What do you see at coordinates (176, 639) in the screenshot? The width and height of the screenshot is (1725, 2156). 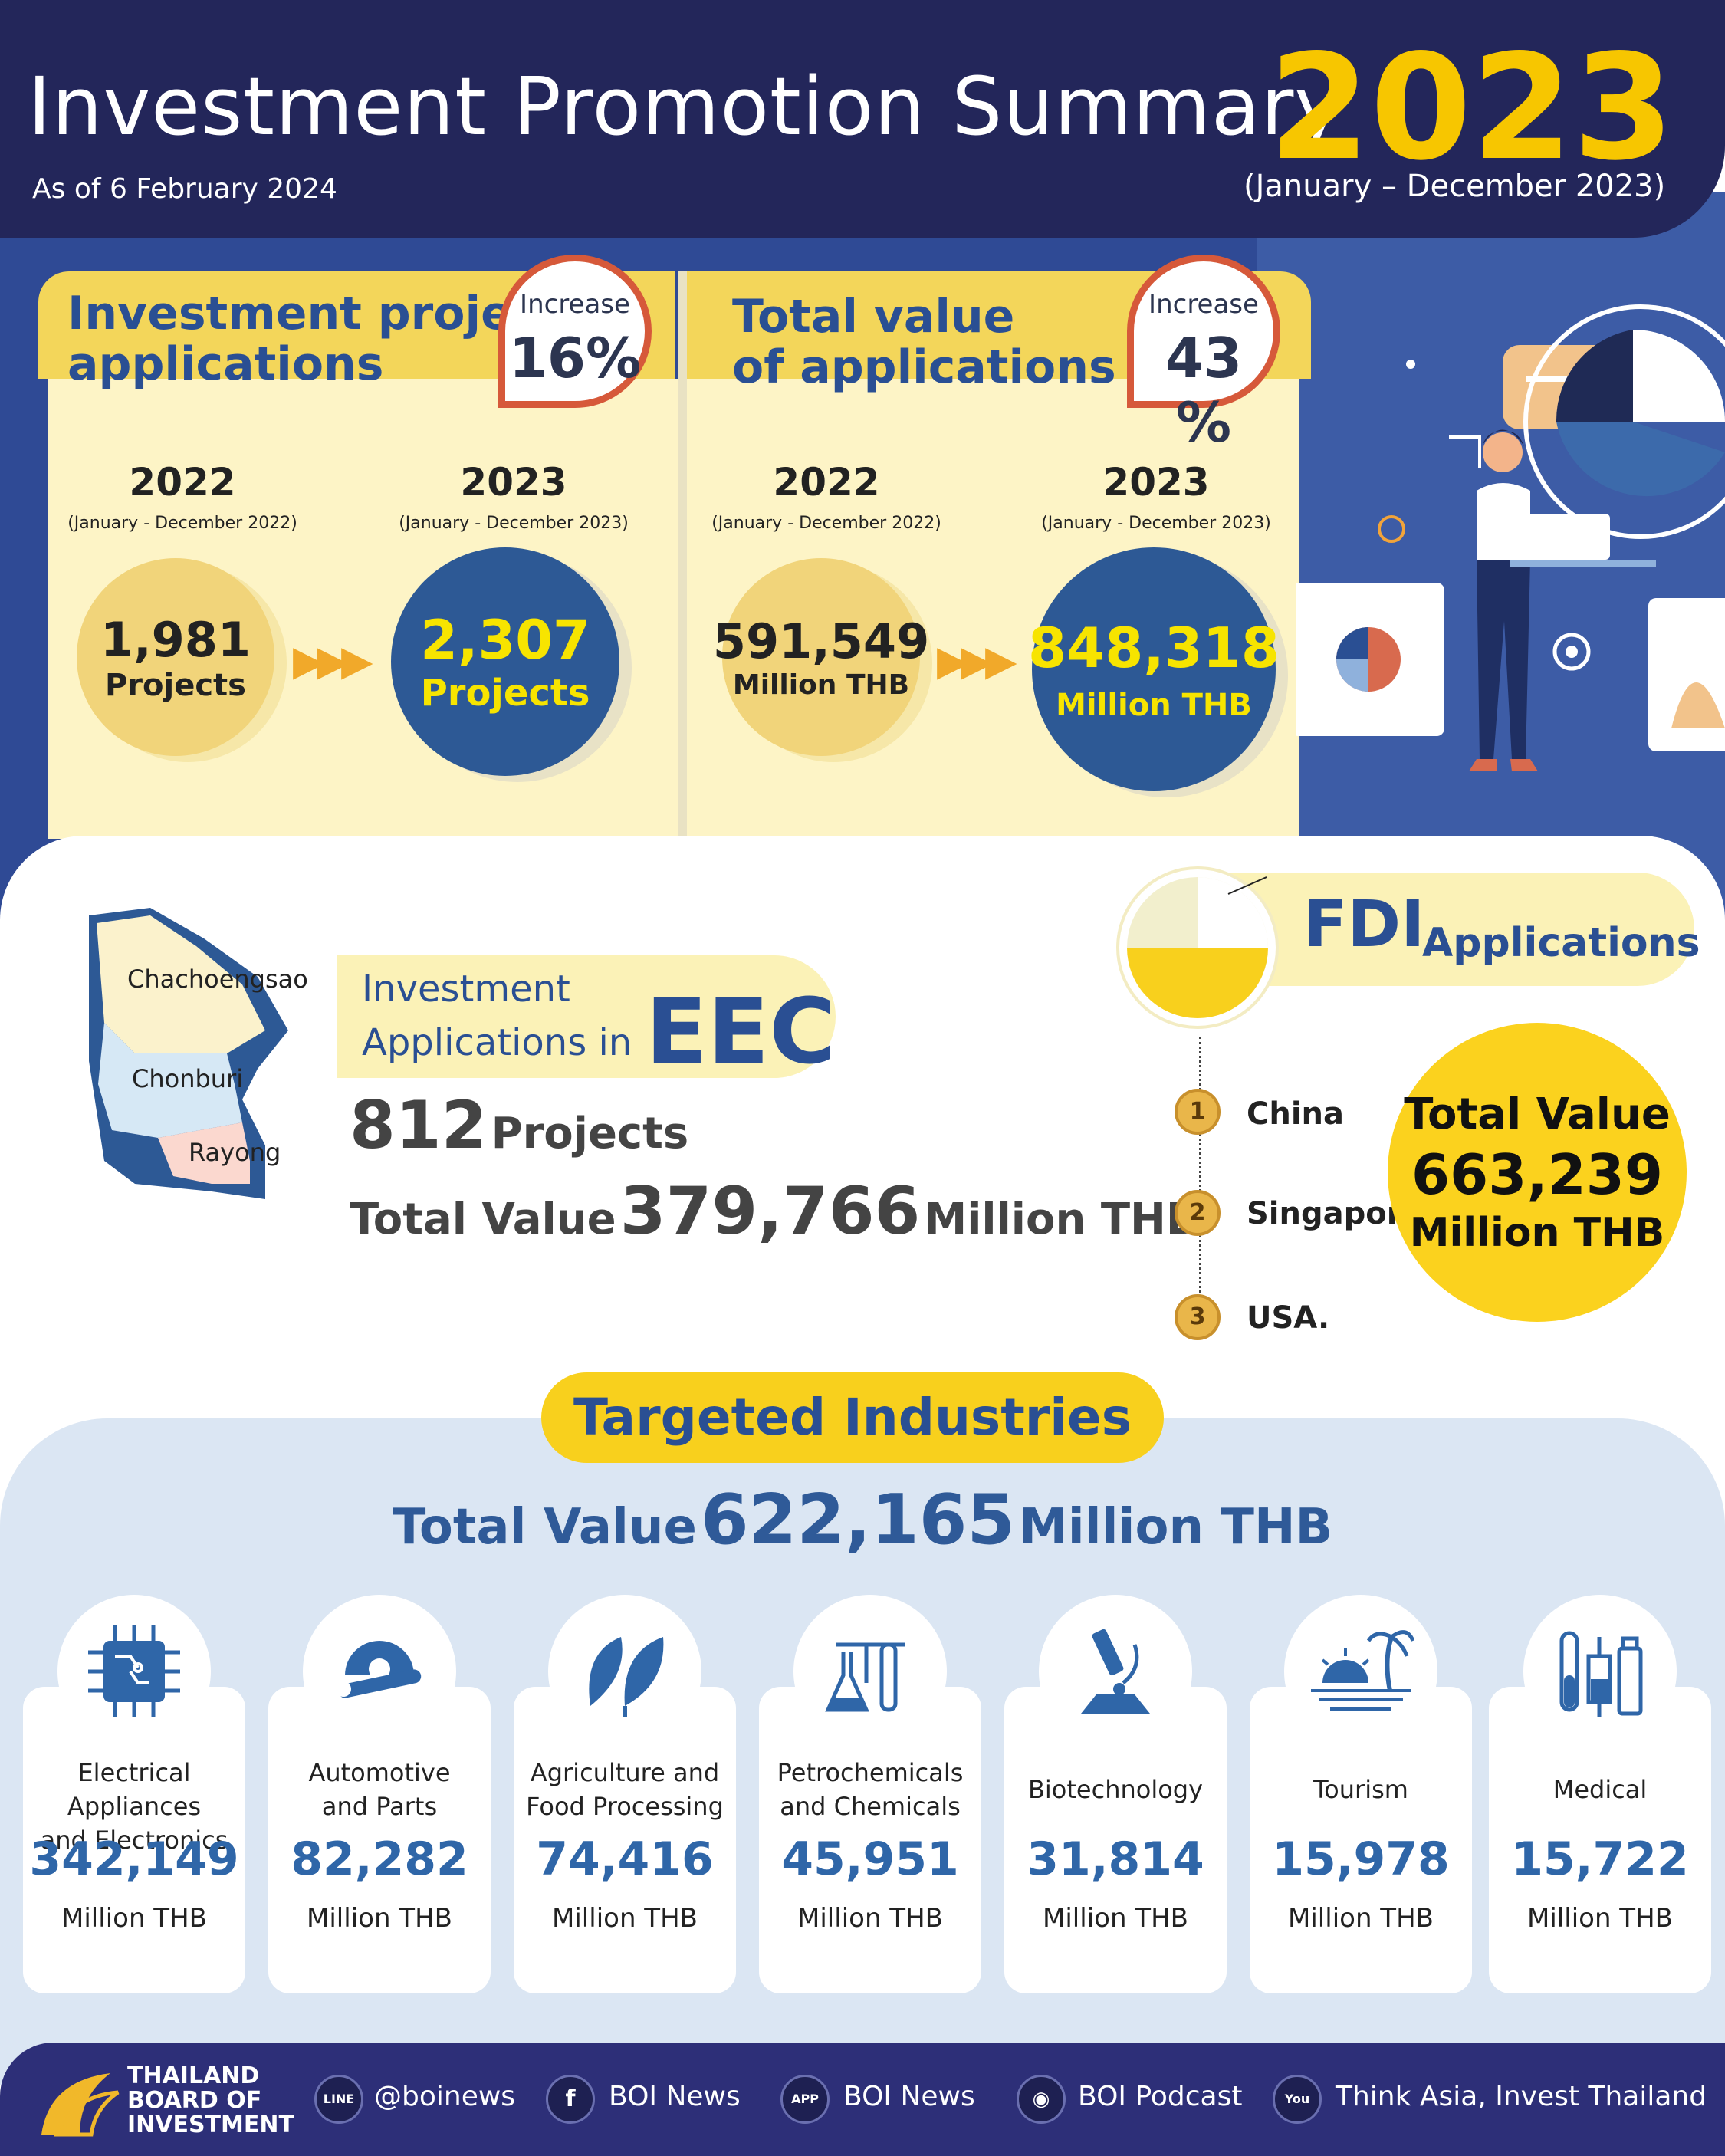 I see `applications-prev-value: 1,981` at bounding box center [176, 639].